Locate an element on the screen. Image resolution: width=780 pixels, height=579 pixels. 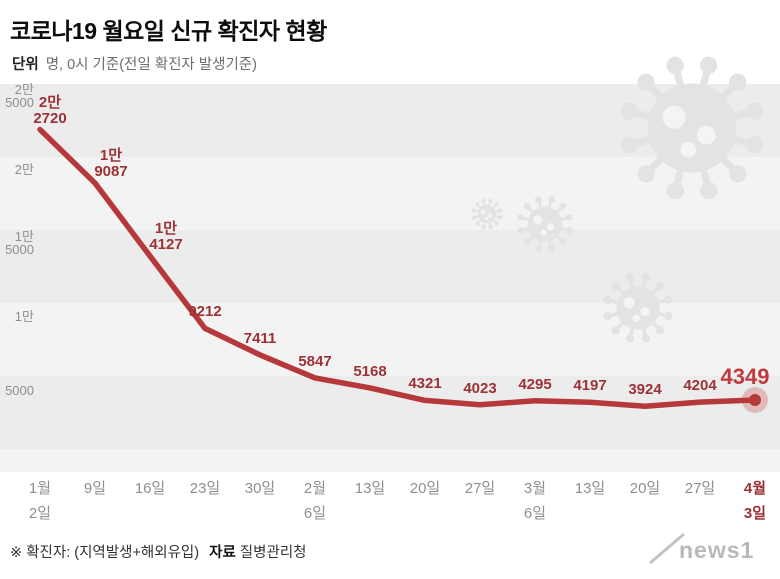
value-label: 2만 2720 is located at coordinates (50, 110).